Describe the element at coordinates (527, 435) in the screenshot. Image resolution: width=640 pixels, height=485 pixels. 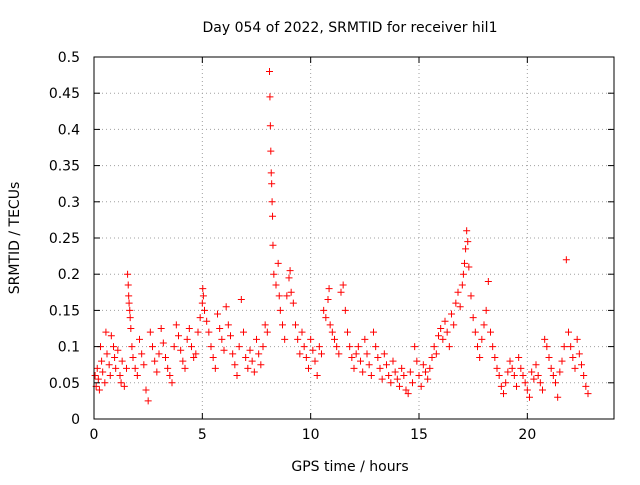
I see `x-tick-label: 20` at that location.